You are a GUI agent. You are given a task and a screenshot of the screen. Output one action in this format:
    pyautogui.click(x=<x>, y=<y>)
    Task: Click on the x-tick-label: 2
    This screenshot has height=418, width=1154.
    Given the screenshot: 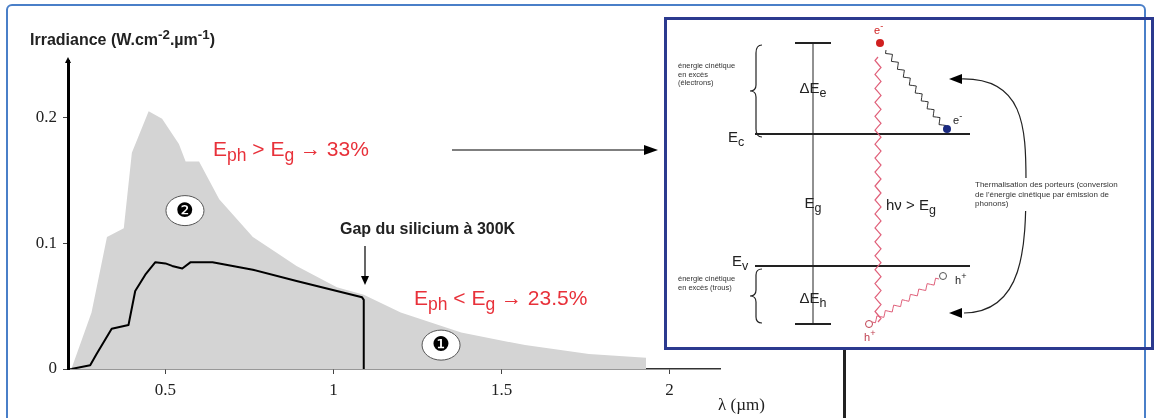 What is the action you would take?
    pyautogui.click(x=669, y=389)
    